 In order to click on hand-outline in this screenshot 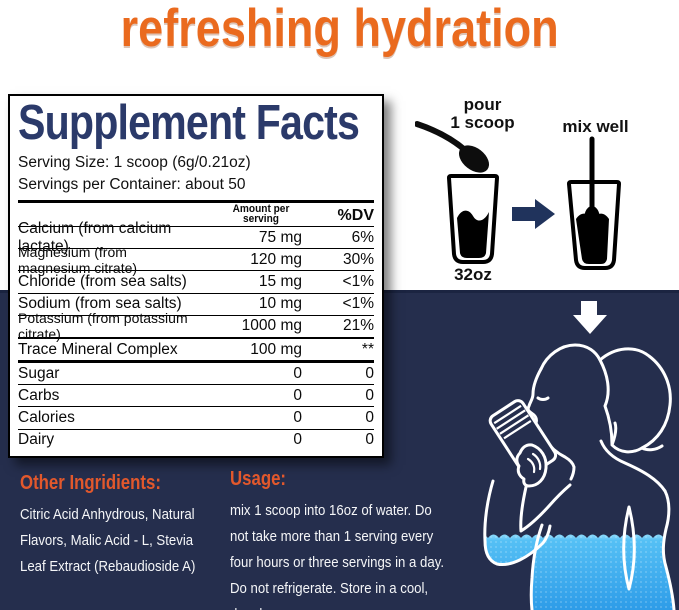, I will do `click(531, 465)`.